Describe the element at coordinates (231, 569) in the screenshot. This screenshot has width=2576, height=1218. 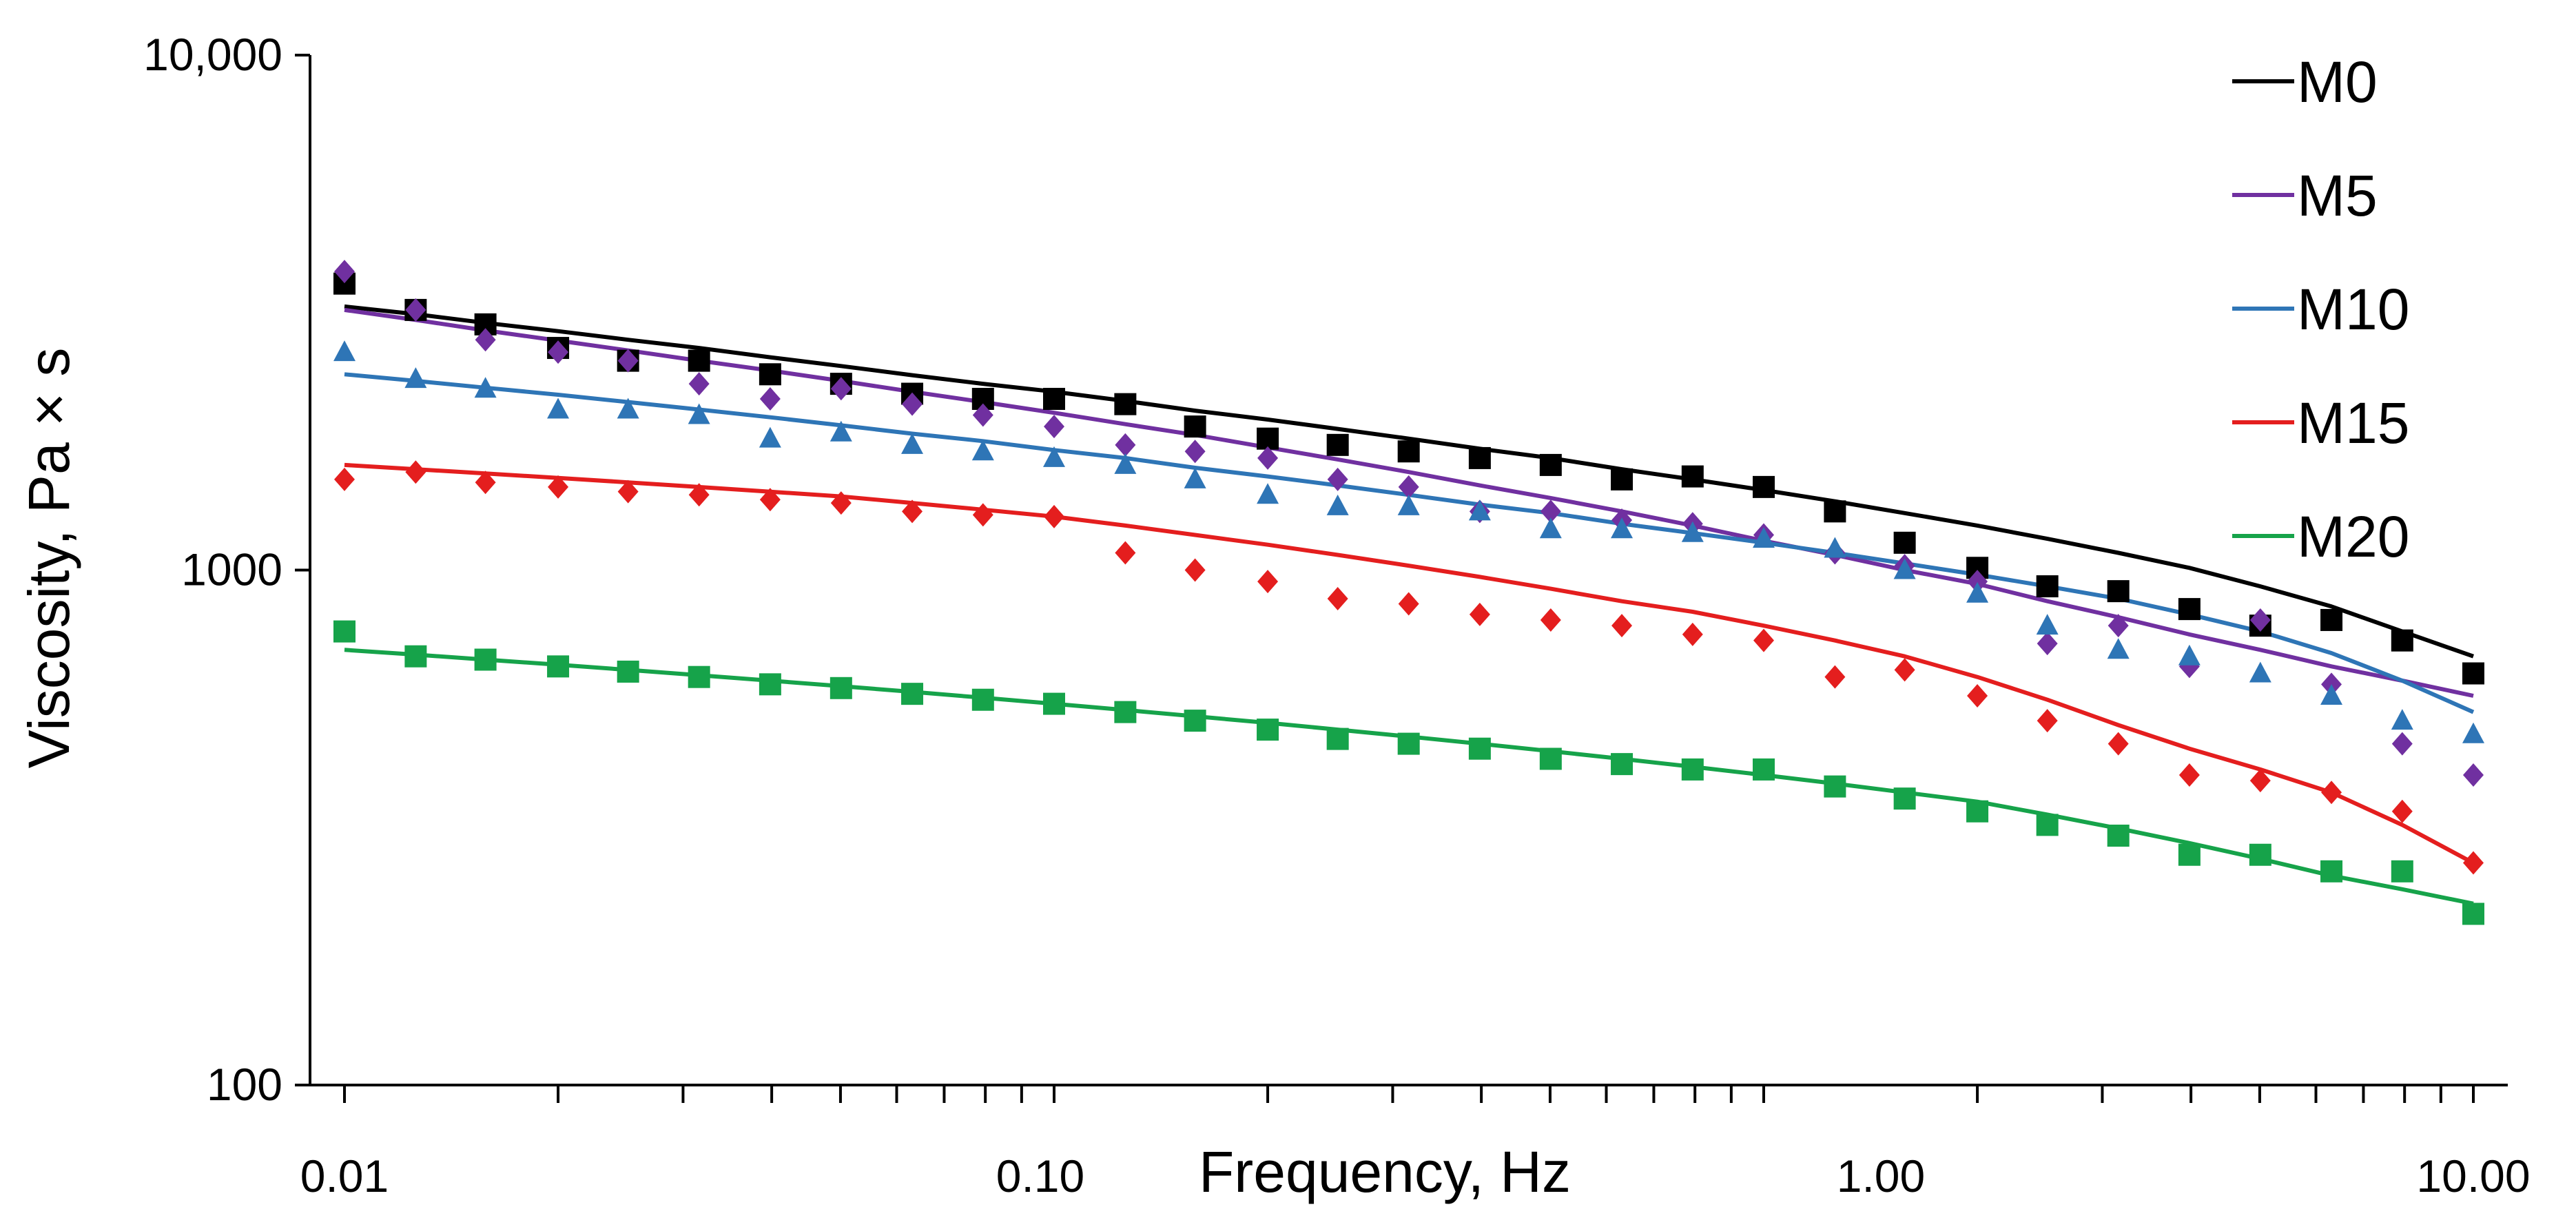
I see `y-tick-label: 1000` at that location.